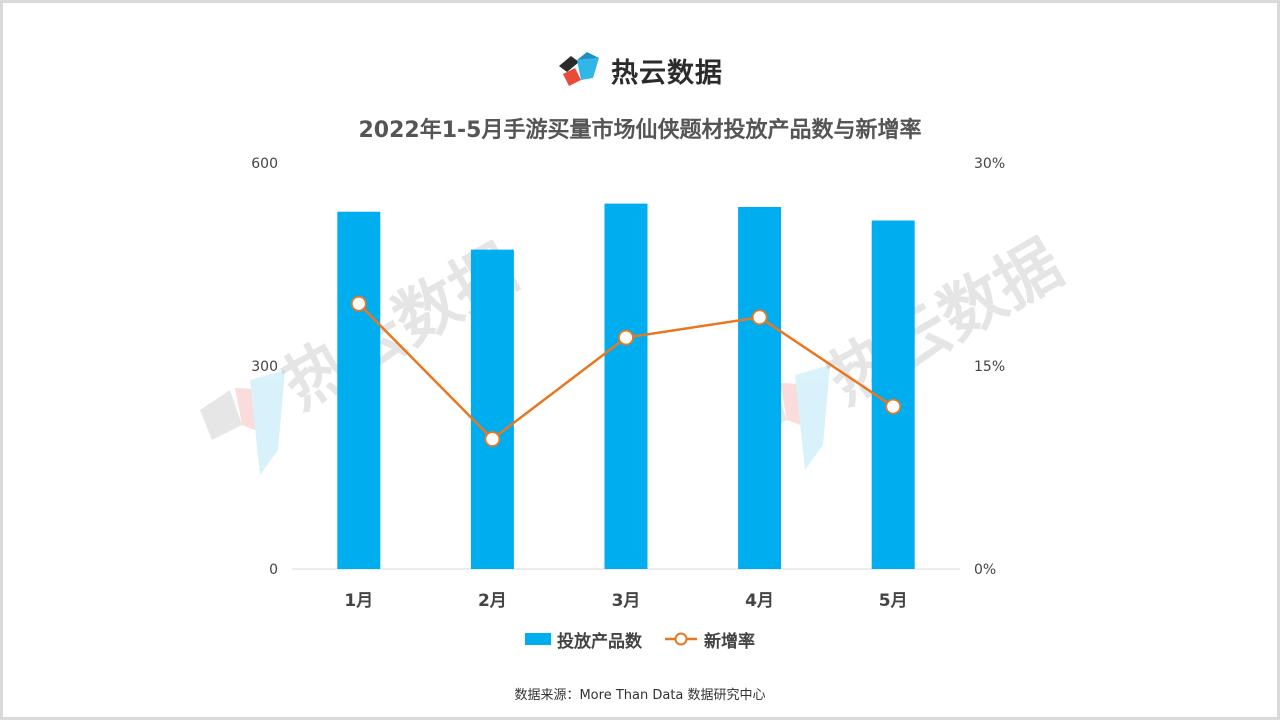 This screenshot has width=1280, height=720. What do you see at coordinates (667, 73) in the screenshot?
I see `brand-name: 热云数据` at bounding box center [667, 73].